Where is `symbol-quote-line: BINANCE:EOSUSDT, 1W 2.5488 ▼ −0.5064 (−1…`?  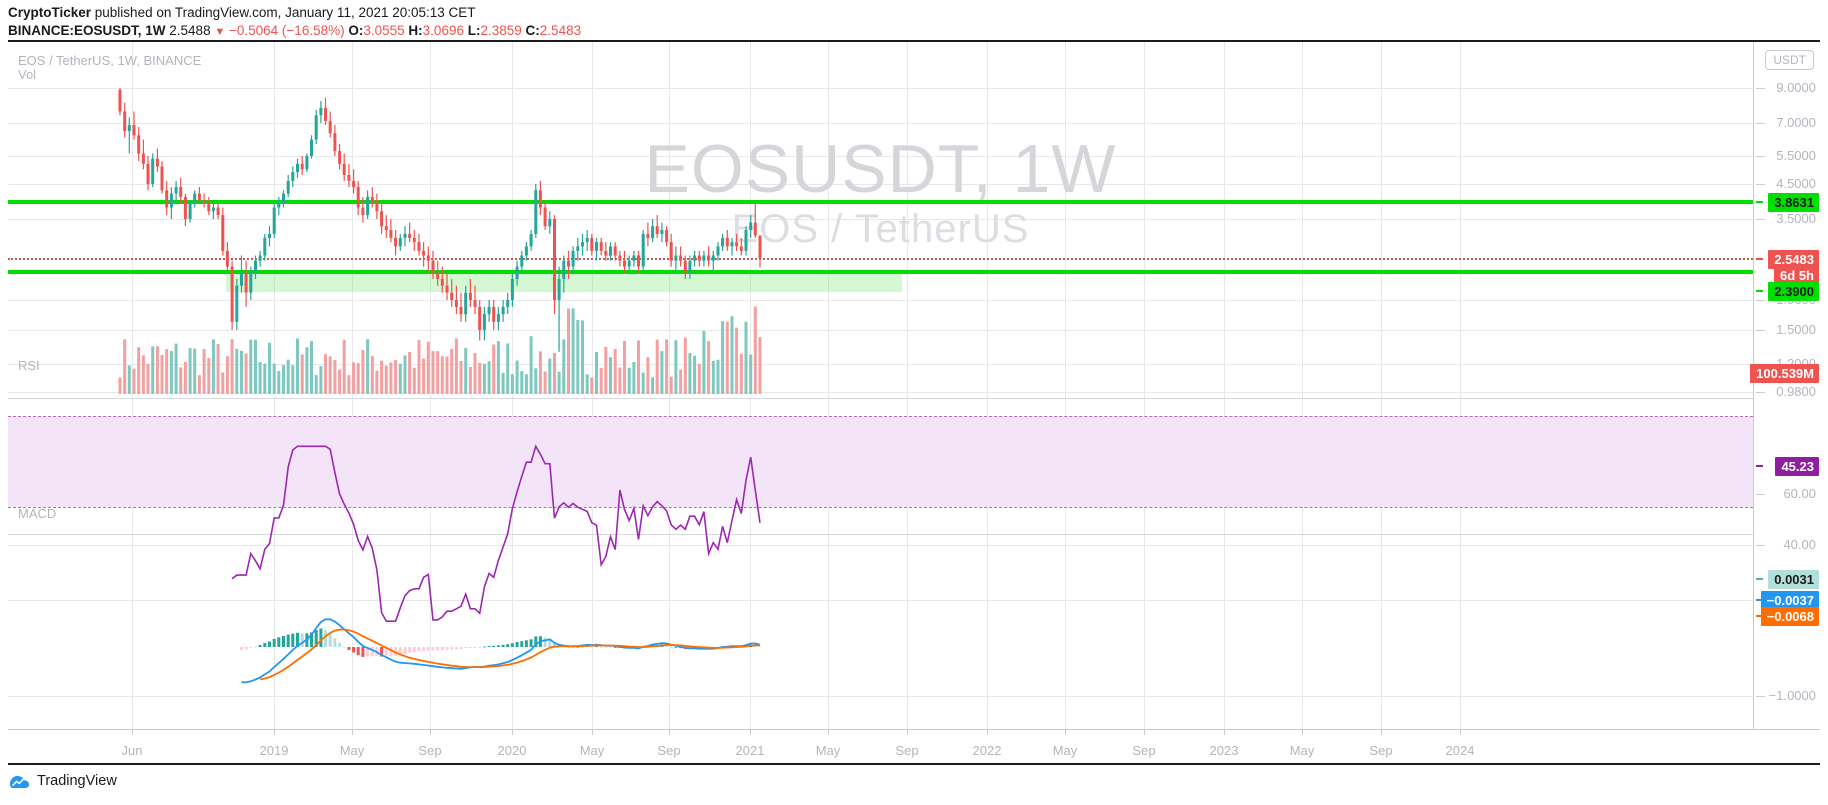
symbol-quote-line: BINANCE:EOSUSDT, 1W 2.5488 ▼ −0.5064 (−1… is located at coordinates (918, 31).